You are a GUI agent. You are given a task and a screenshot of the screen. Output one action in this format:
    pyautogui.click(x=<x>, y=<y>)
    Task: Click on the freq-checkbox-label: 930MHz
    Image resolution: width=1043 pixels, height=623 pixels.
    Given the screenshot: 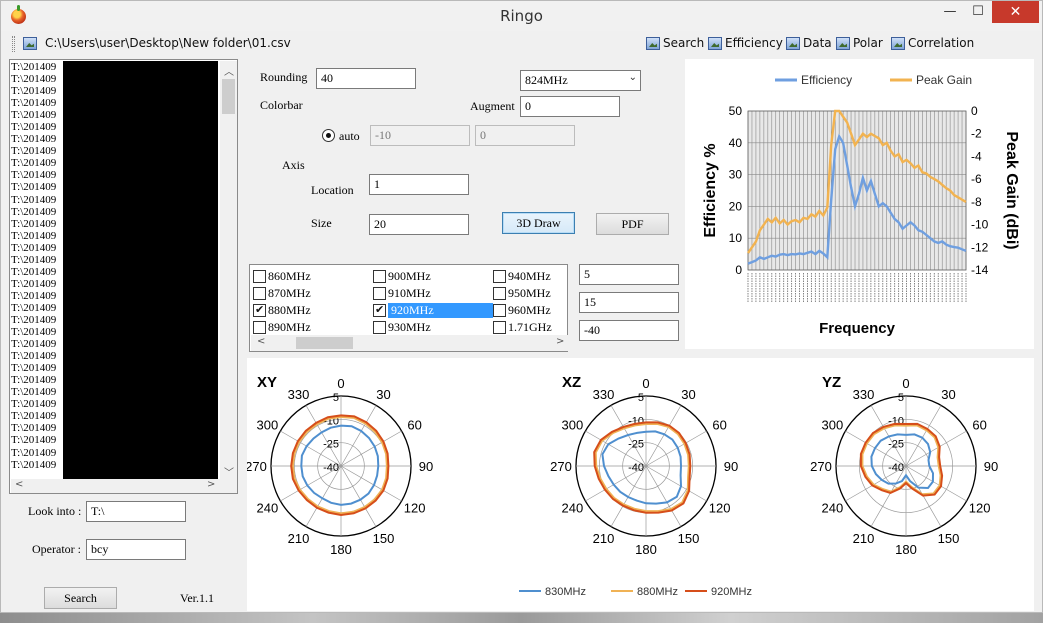 What is the action you would take?
    pyautogui.click(x=409, y=327)
    